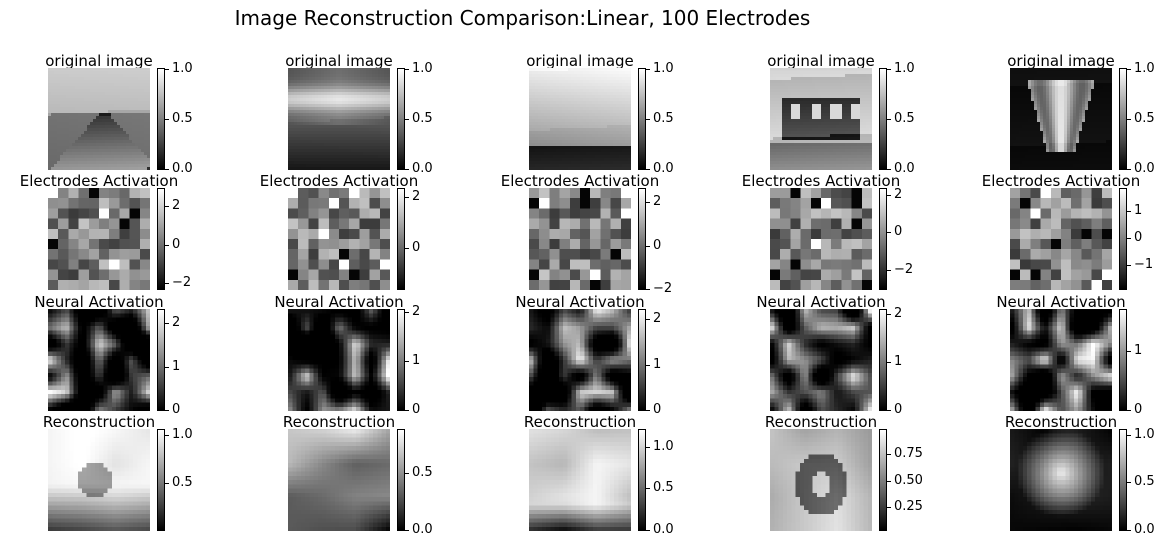 Image resolution: width=1165 pixels, height=550 pixels. What do you see at coordinates (904, 269) in the screenshot?
I see `colorbar-tick-label: −2` at bounding box center [904, 269].